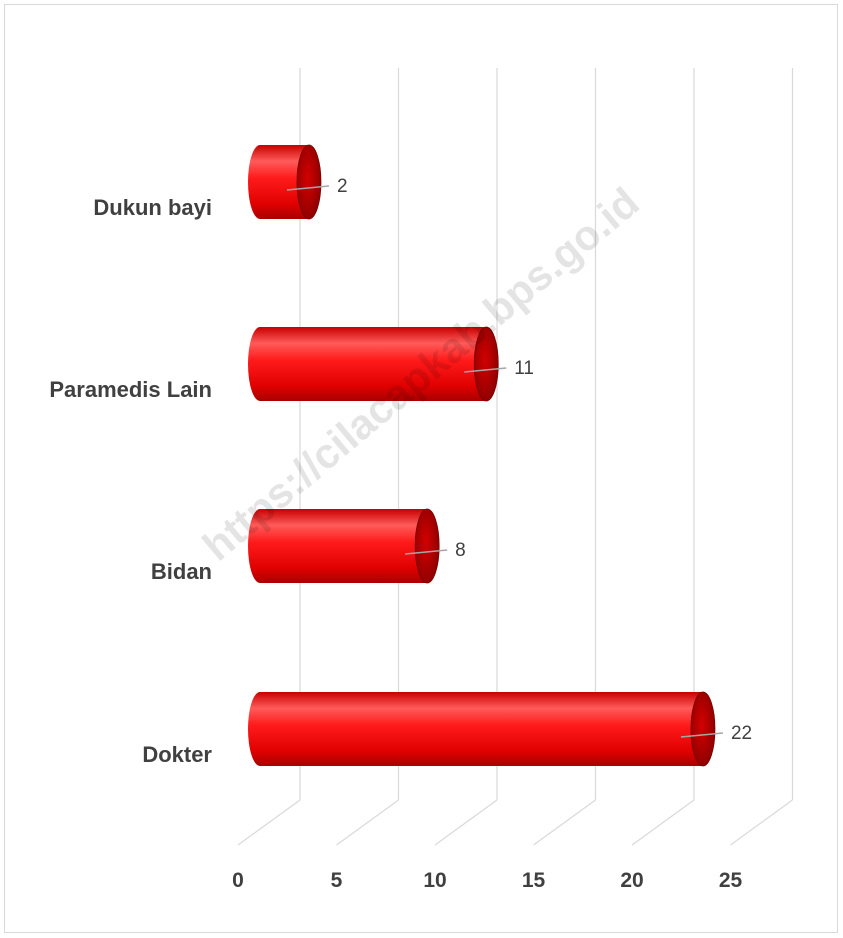 This screenshot has width=843, height=938. Describe the element at coordinates (731, 880) in the screenshot. I see `x-tick-label: 25` at that location.